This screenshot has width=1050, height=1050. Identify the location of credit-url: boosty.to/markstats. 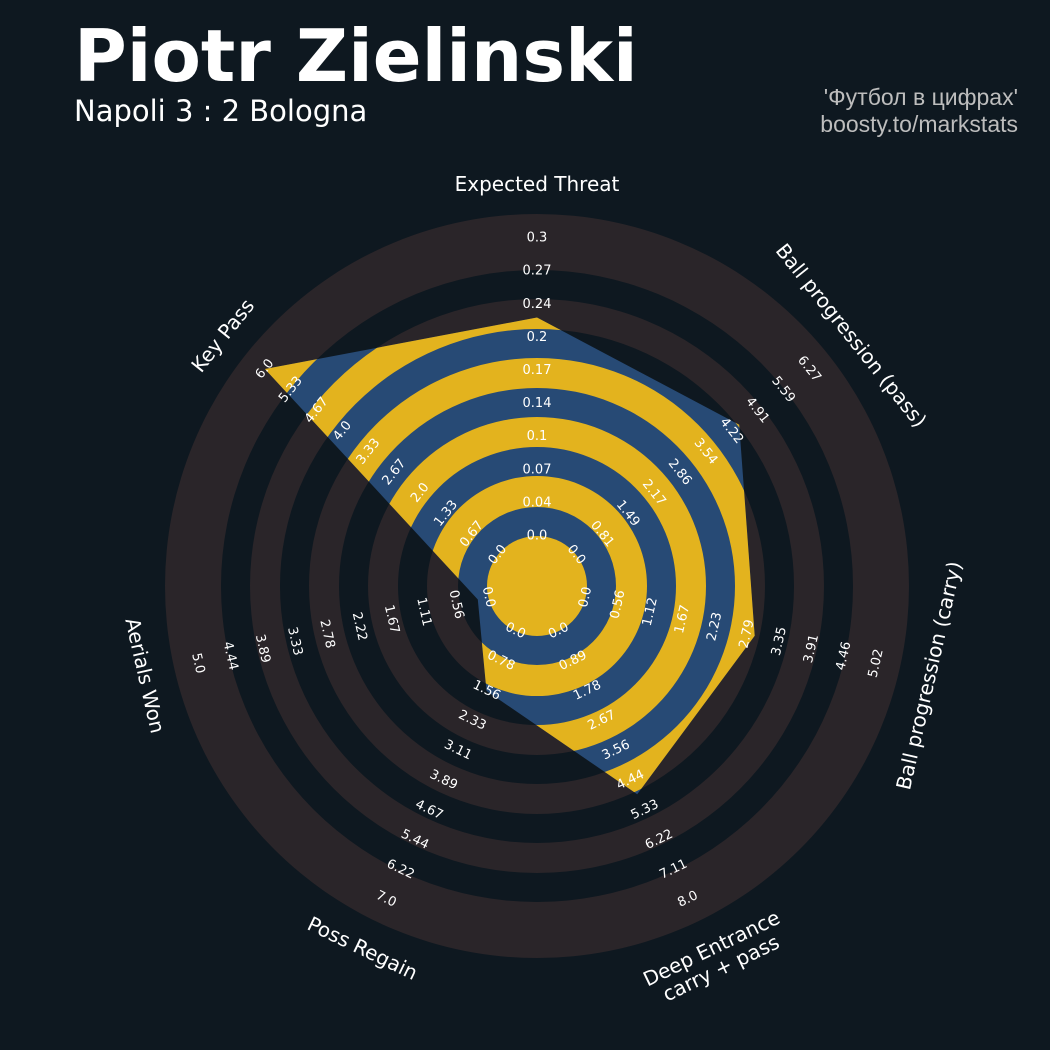
(919, 124).